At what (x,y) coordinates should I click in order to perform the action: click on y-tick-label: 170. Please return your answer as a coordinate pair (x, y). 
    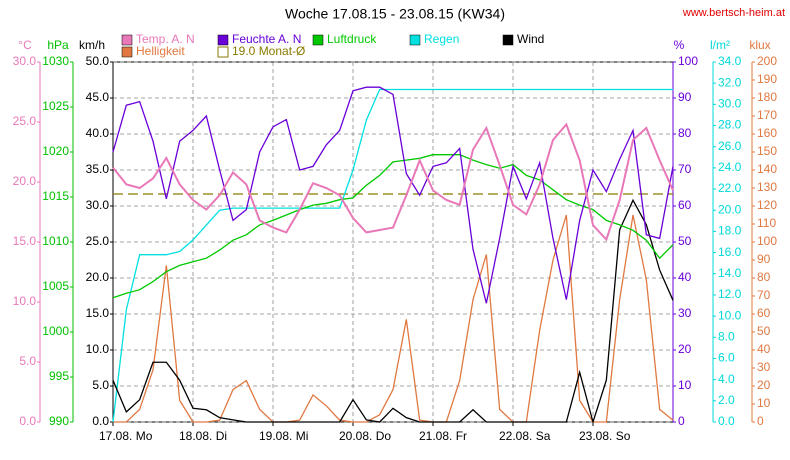
    Looking at the image, I should click on (767, 115).